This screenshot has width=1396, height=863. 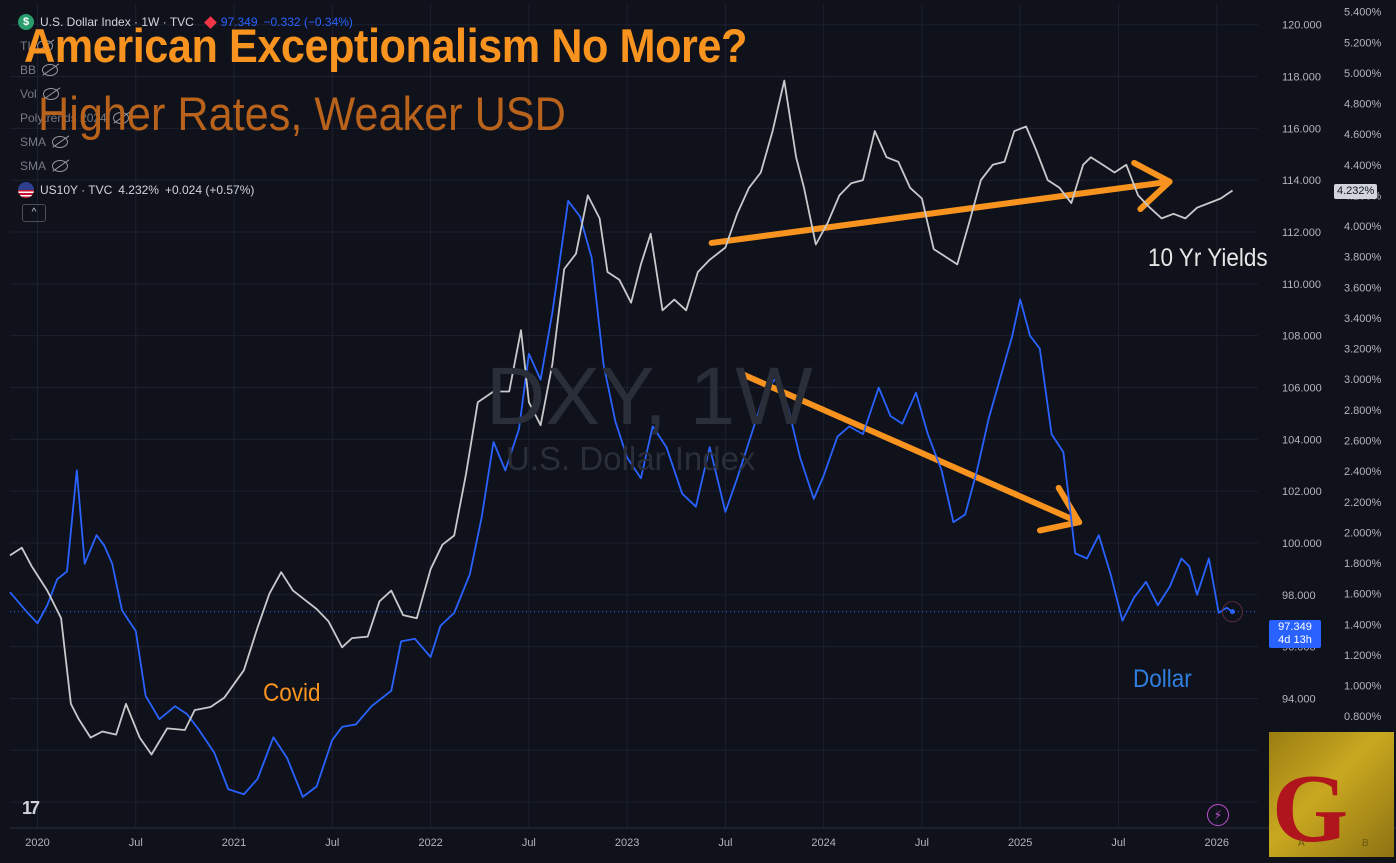 I want to click on time-tick-label: 2021, so click(x=234, y=843).